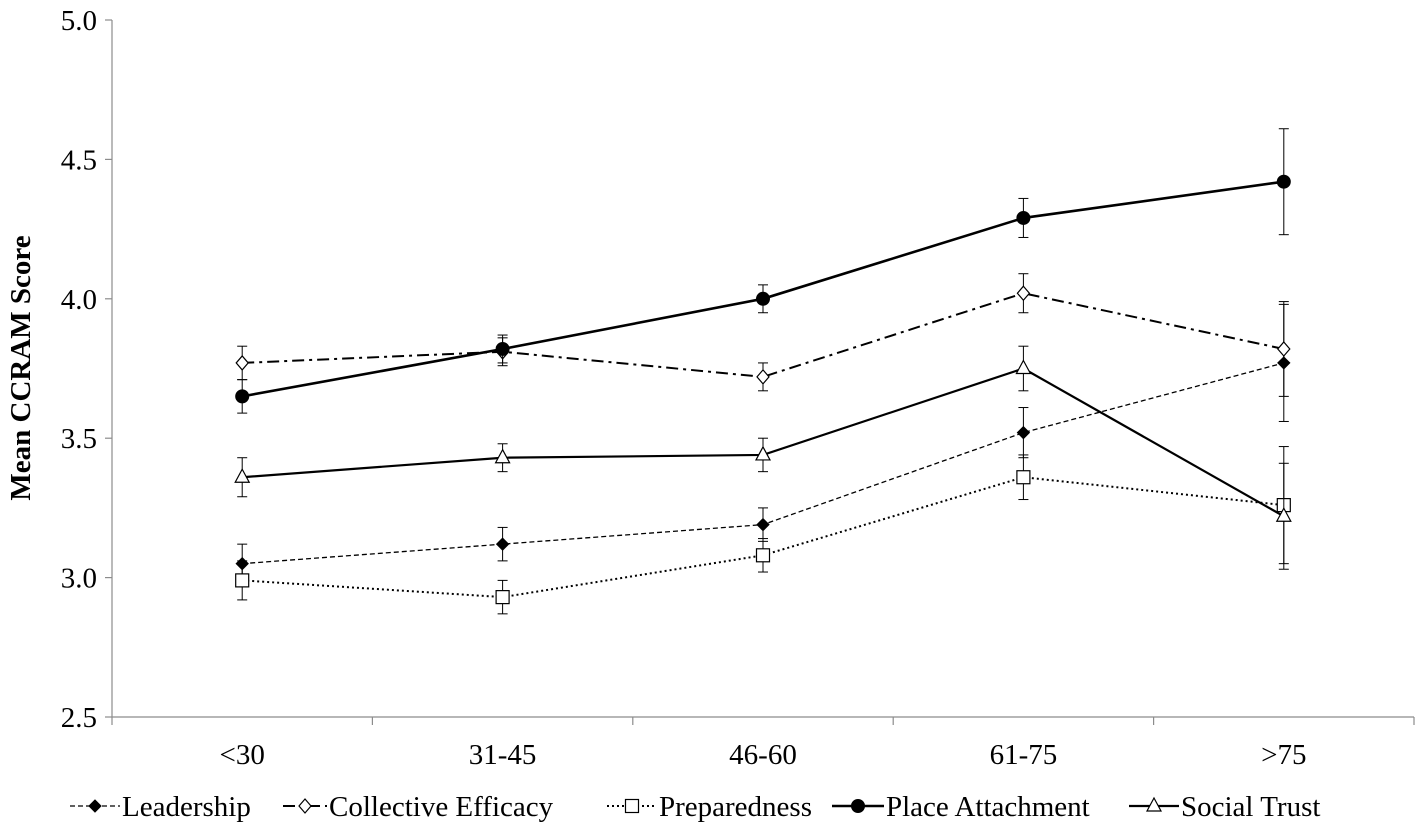  I want to click on y-tick-label: 3.5, so click(79, 439).